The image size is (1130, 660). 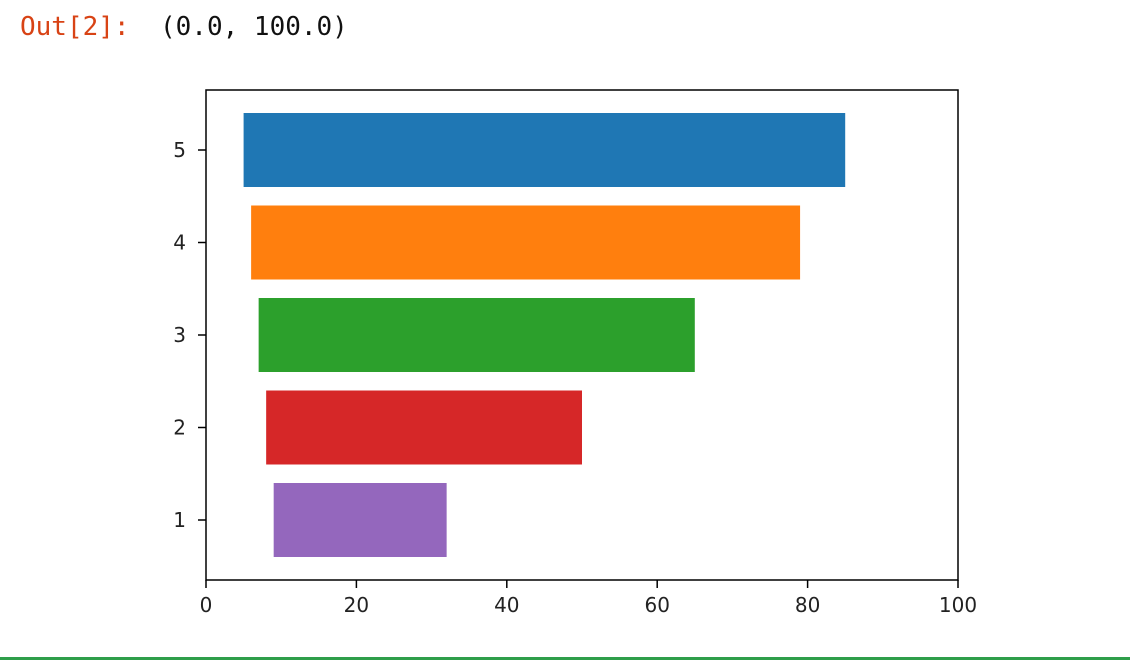 What do you see at coordinates (179, 335) in the screenshot?
I see `y-tick-label: 3` at bounding box center [179, 335].